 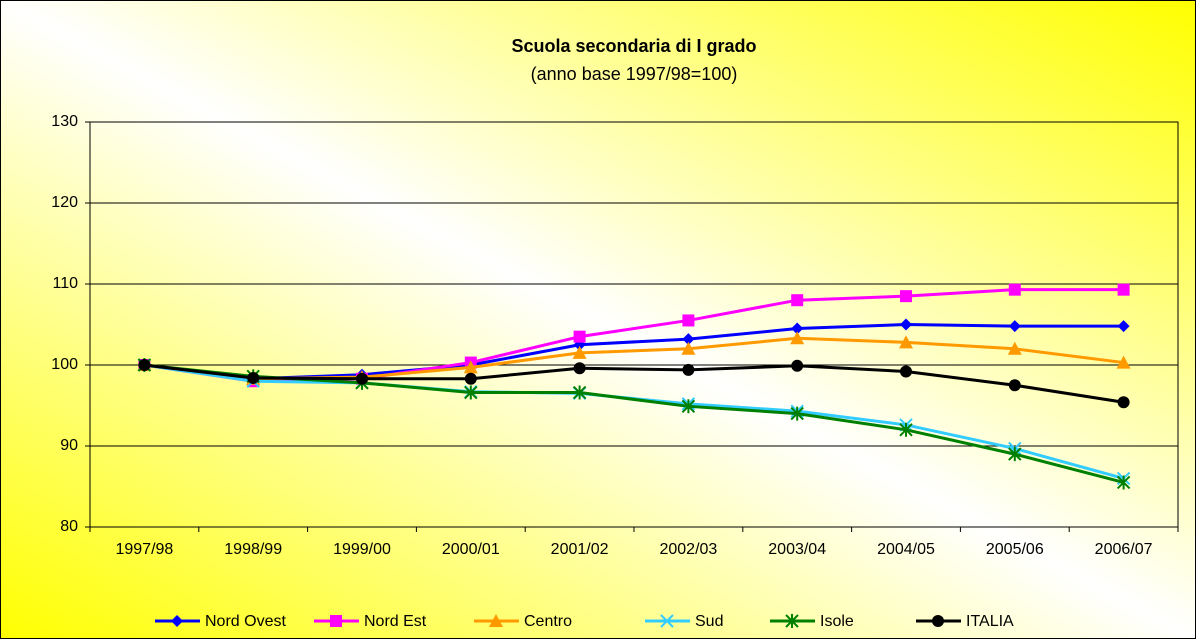 I want to click on x-tick-label: 1998/99, so click(x=253, y=549).